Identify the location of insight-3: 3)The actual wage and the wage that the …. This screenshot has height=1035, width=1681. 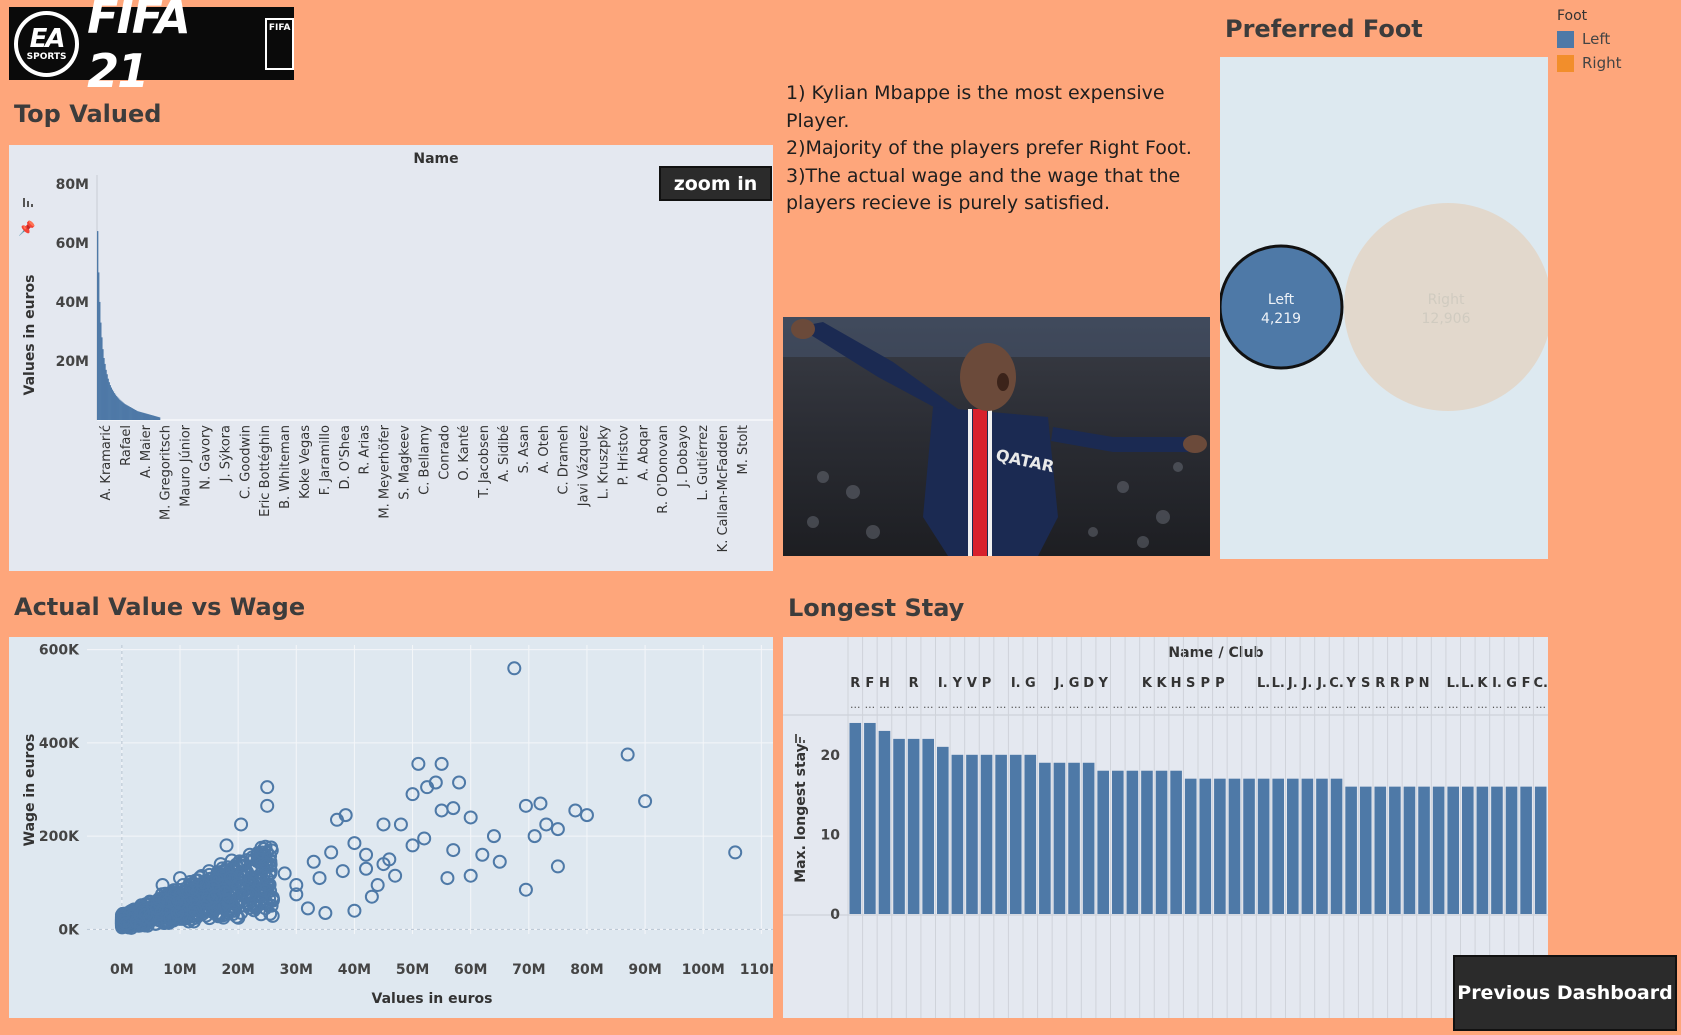
(983, 189).